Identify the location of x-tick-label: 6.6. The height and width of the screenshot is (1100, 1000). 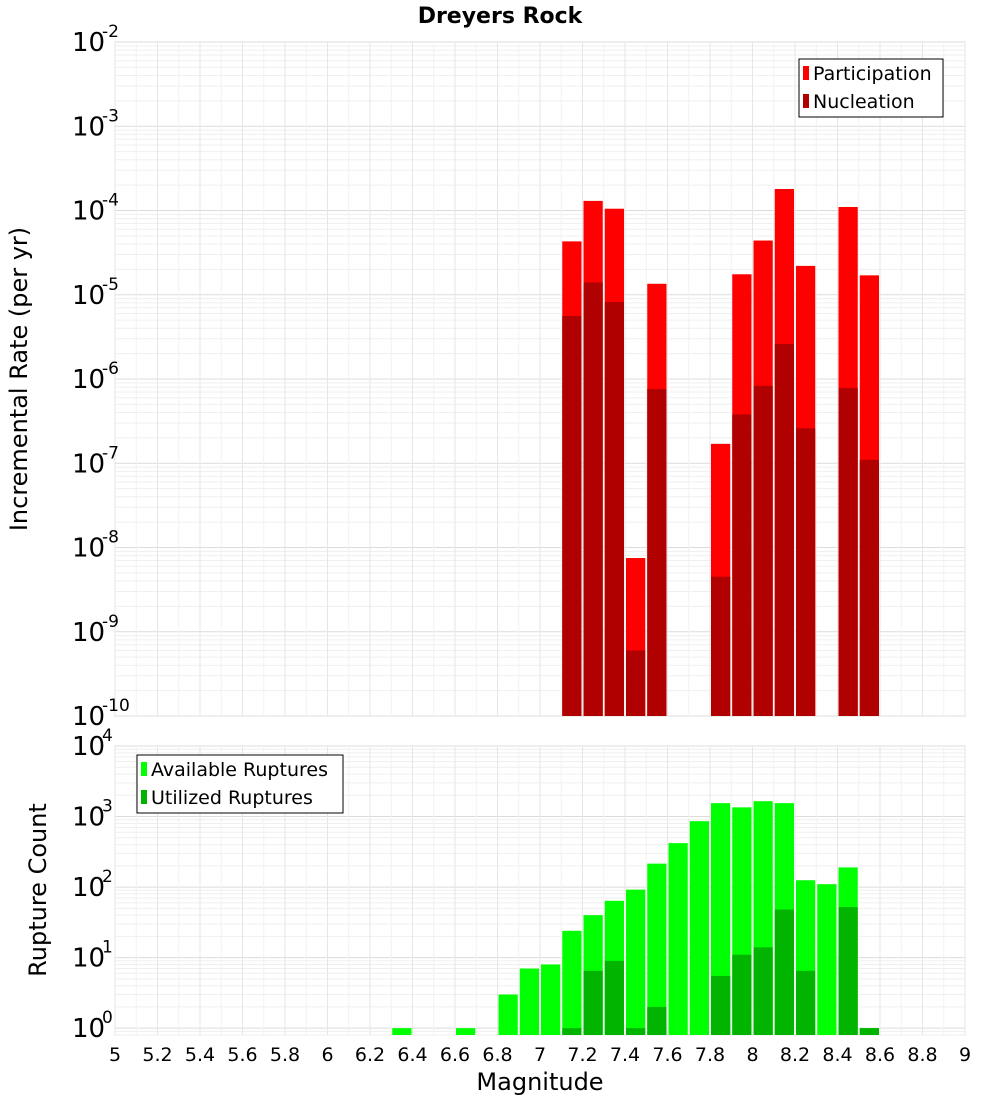
(455, 1055).